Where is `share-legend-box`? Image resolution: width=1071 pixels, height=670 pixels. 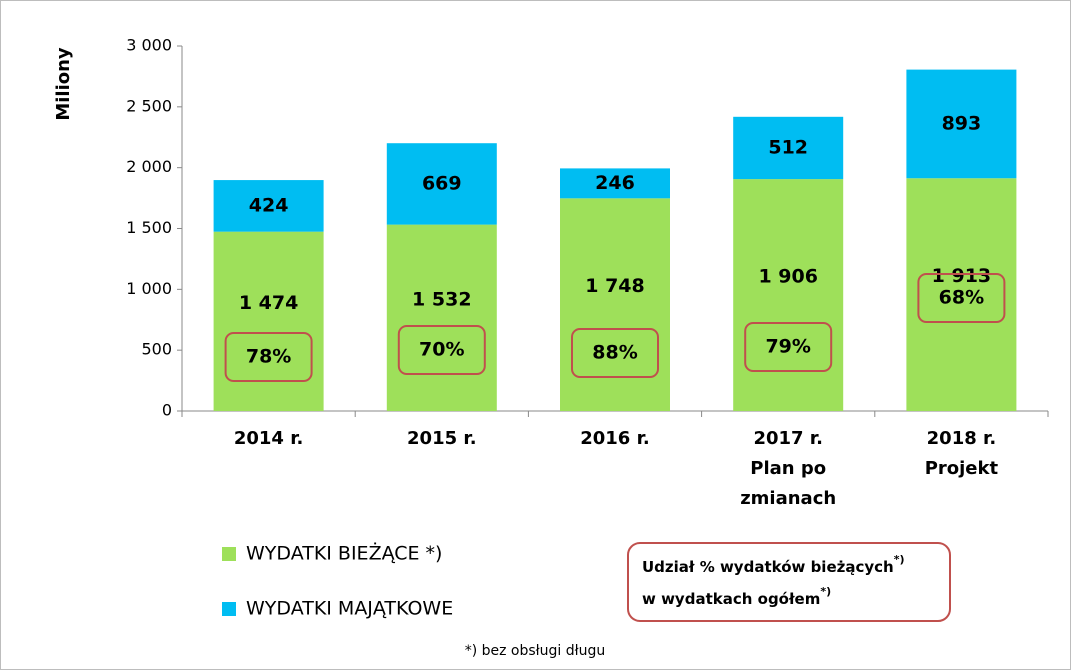
share-legend-box is located at coordinates (789, 582).